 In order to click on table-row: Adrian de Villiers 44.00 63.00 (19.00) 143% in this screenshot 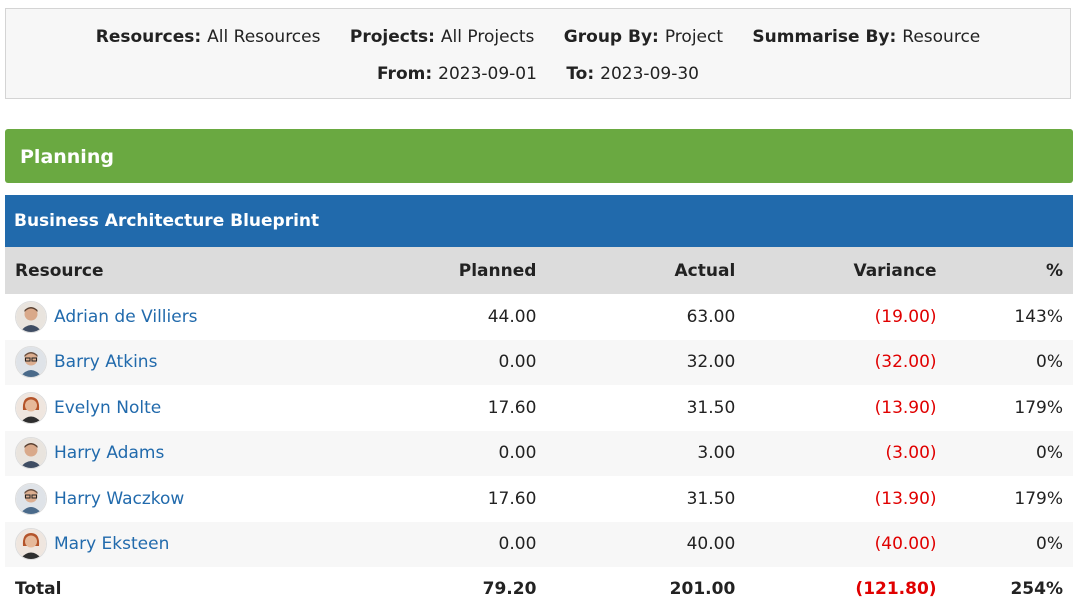, I will do `click(539, 317)`.